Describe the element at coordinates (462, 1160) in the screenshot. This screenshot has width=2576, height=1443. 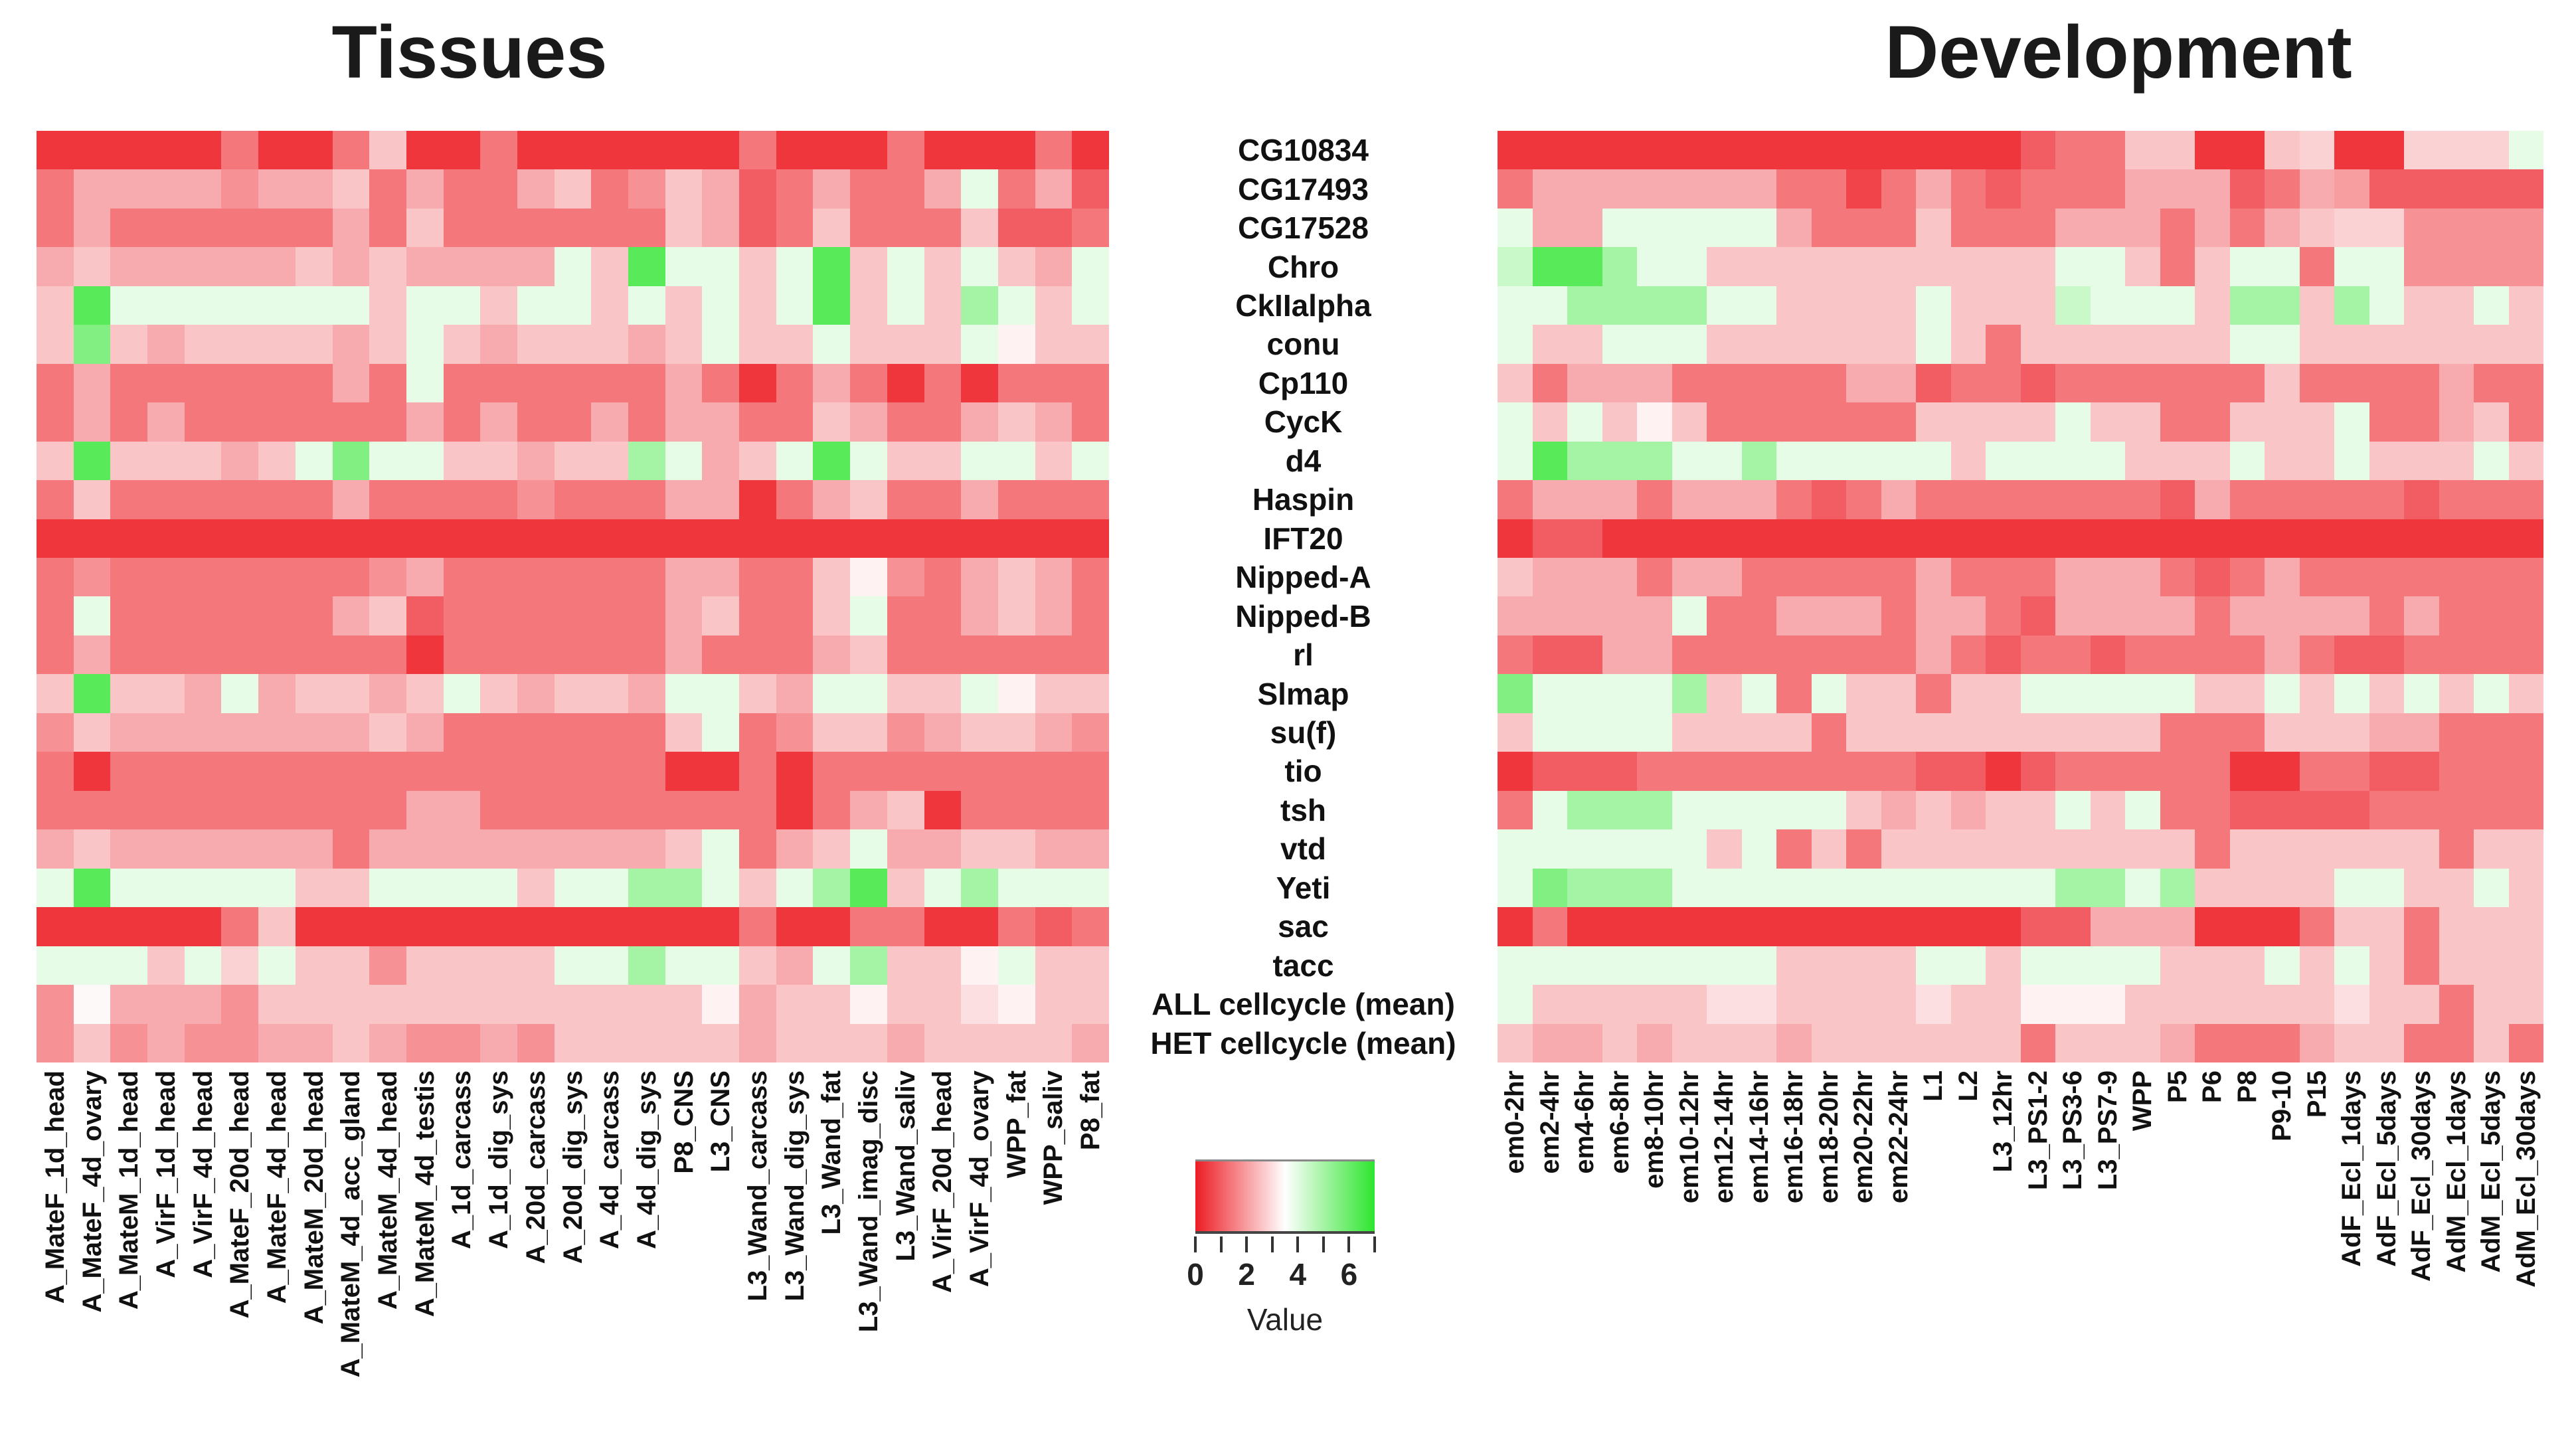
I see `column-label: A_1d_carcass` at that location.